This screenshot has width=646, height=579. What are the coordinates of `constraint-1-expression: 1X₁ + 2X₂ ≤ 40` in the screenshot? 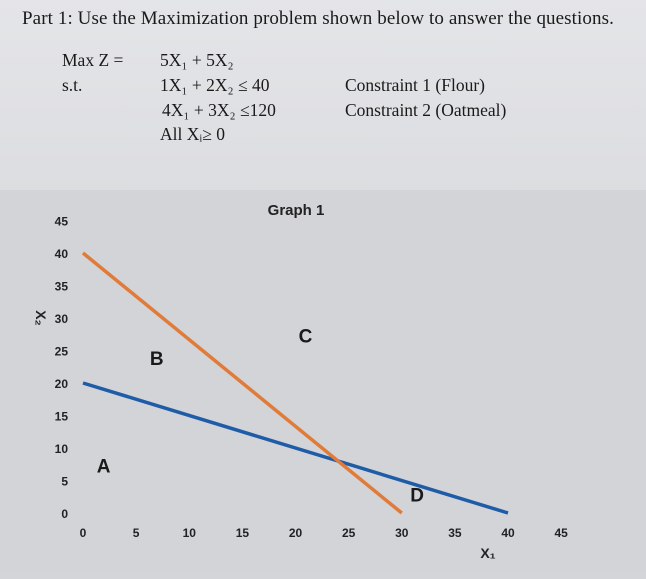 It's located at (215, 85).